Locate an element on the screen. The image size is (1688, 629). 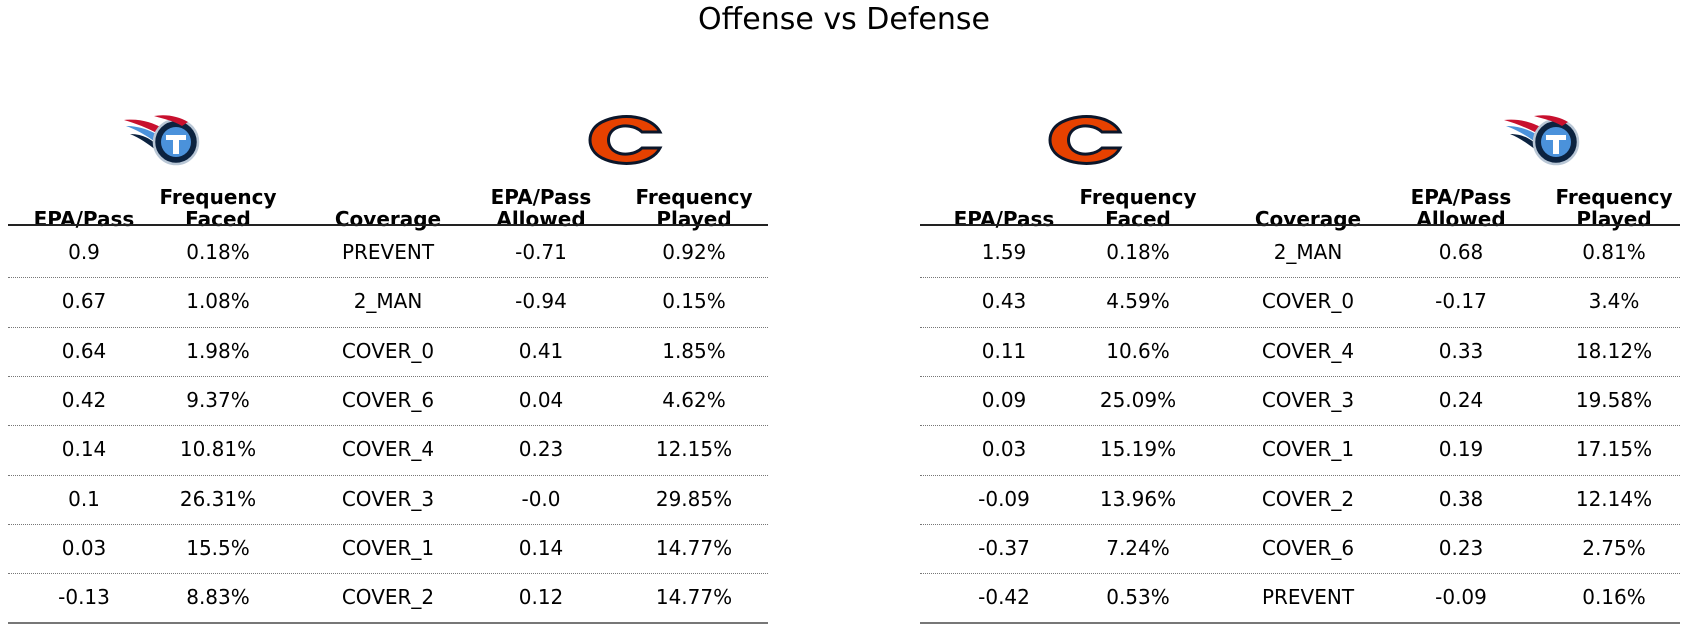
cell-frequency-faced: 9.37% is located at coordinates (218, 399).